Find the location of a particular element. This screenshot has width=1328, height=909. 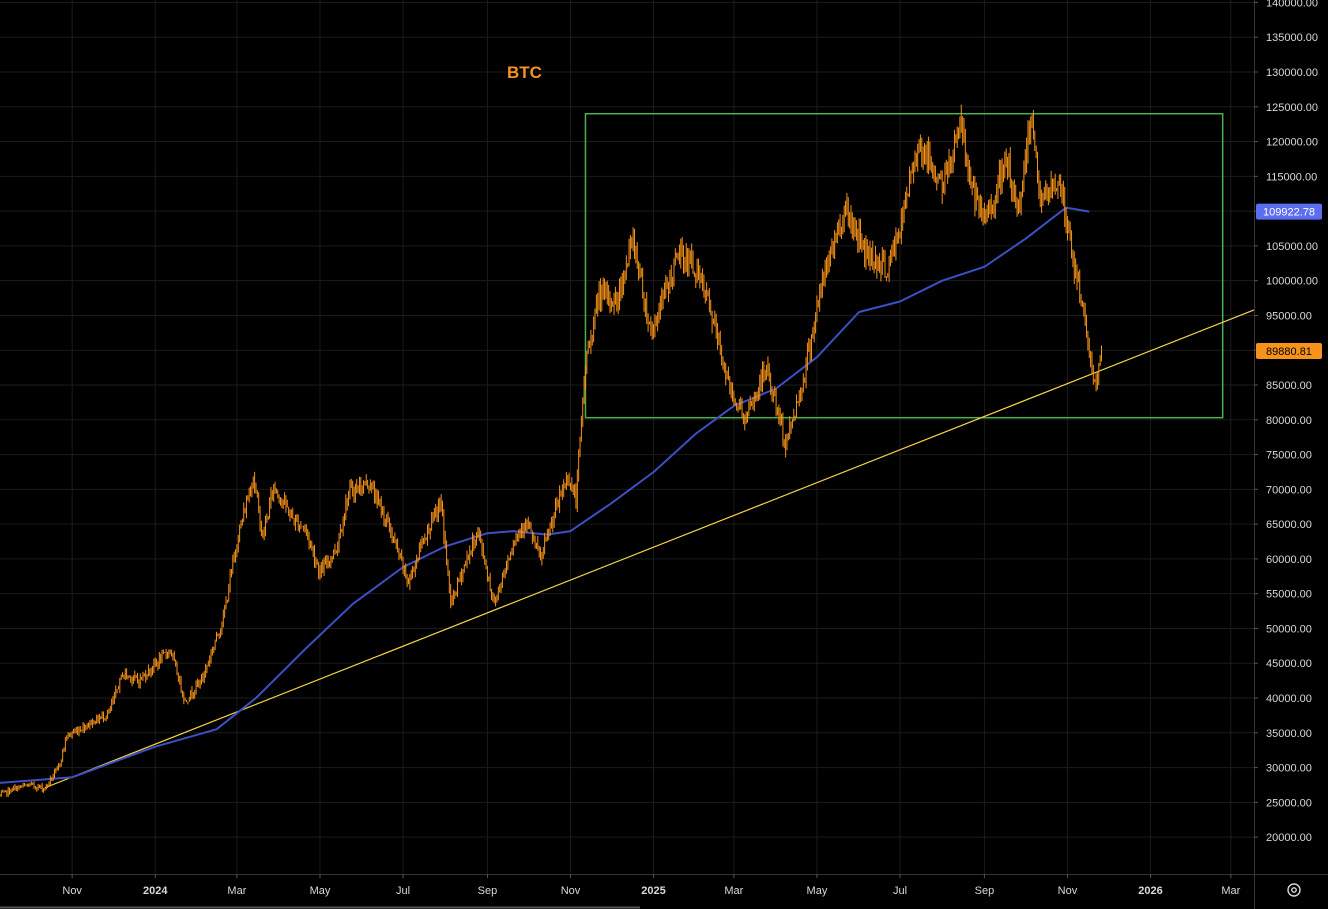

y-tick-label: 105000.00 is located at coordinates (1292, 247).